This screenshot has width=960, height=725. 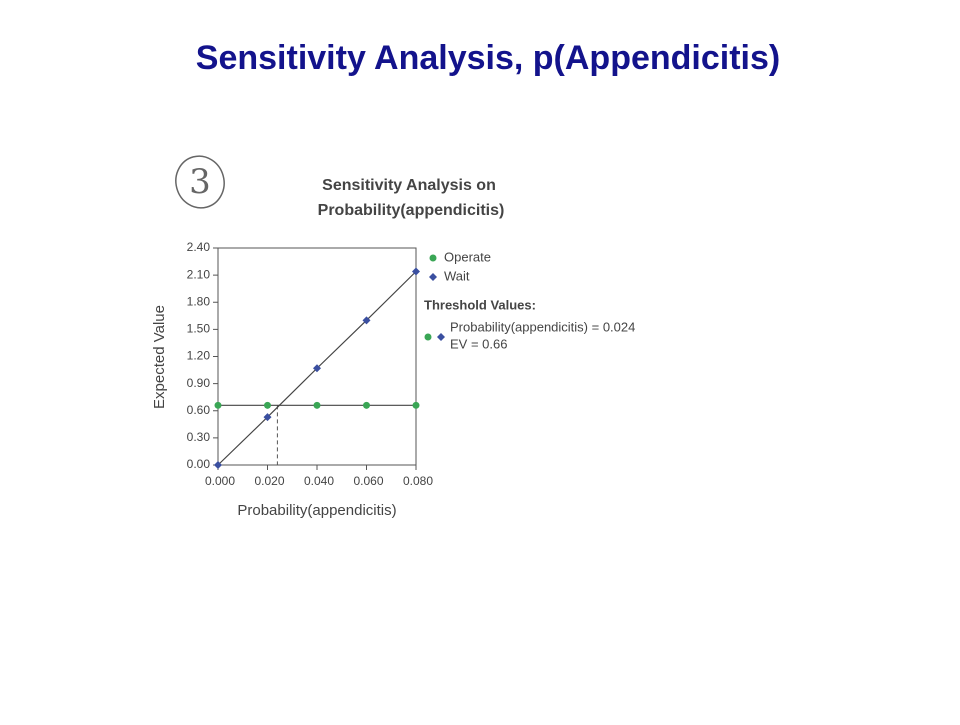 I want to click on threshold-x-label: Probability(appendicitis) = 0.024, so click(x=542, y=326).